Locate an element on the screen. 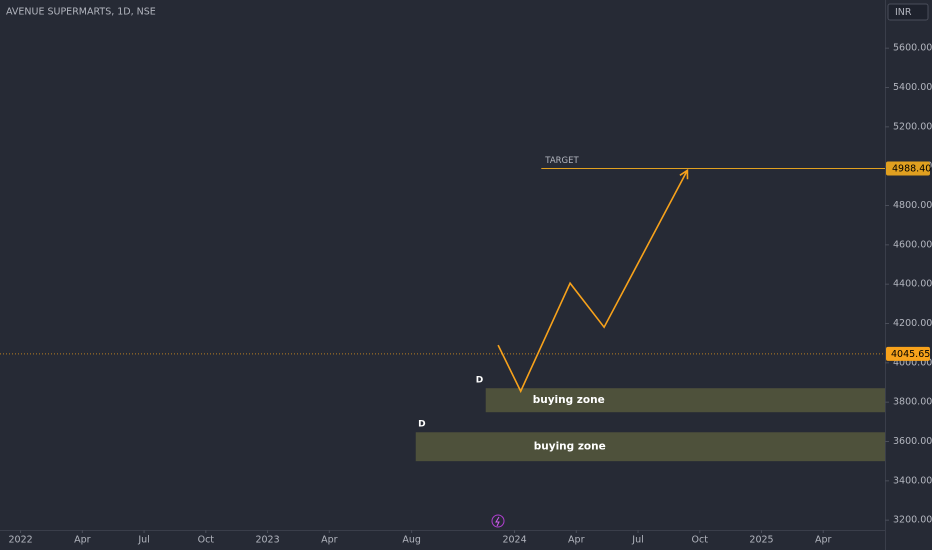 Image resolution: width=932 pixels, height=550 pixels. target-label: TARGET is located at coordinates (561, 161).